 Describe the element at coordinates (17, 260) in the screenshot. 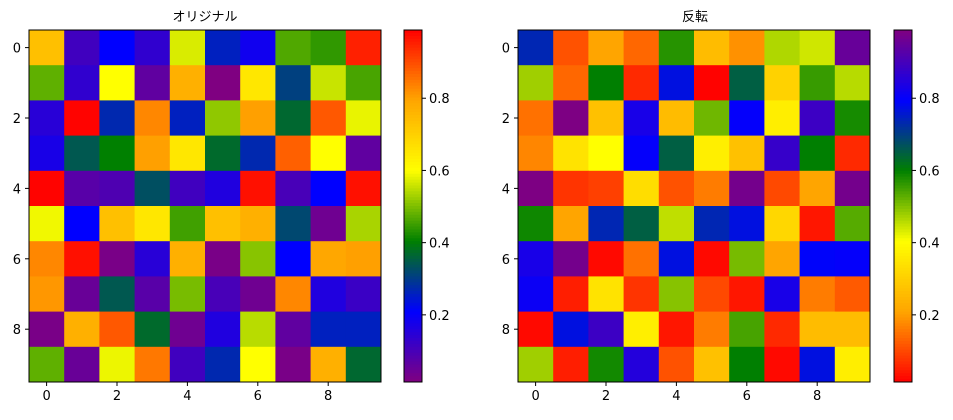

I see `y-tick-label: 6` at that location.